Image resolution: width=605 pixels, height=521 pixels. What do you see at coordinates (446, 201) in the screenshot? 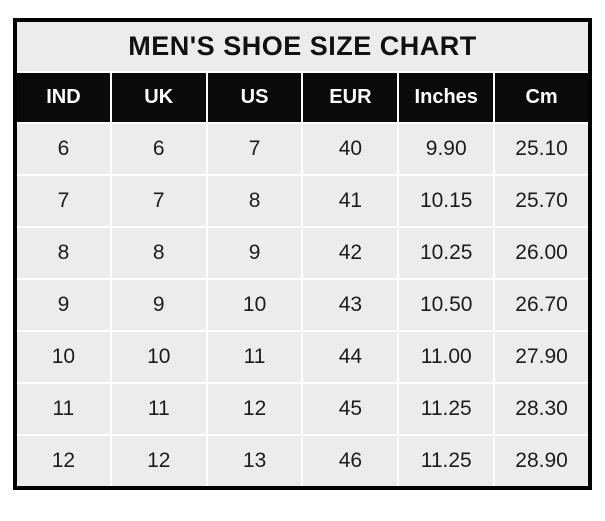
I see `table-cell-inches: 10.15` at bounding box center [446, 201].